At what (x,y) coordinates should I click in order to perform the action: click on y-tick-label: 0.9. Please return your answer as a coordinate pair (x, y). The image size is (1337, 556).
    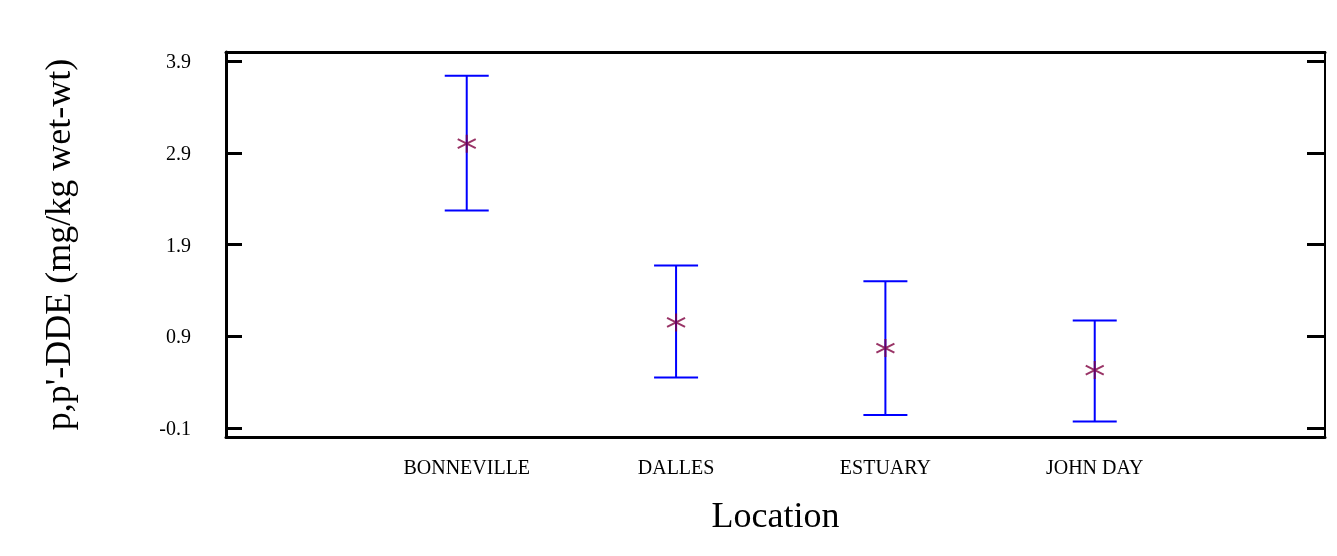
    Looking at the image, I should click on (178, 336).